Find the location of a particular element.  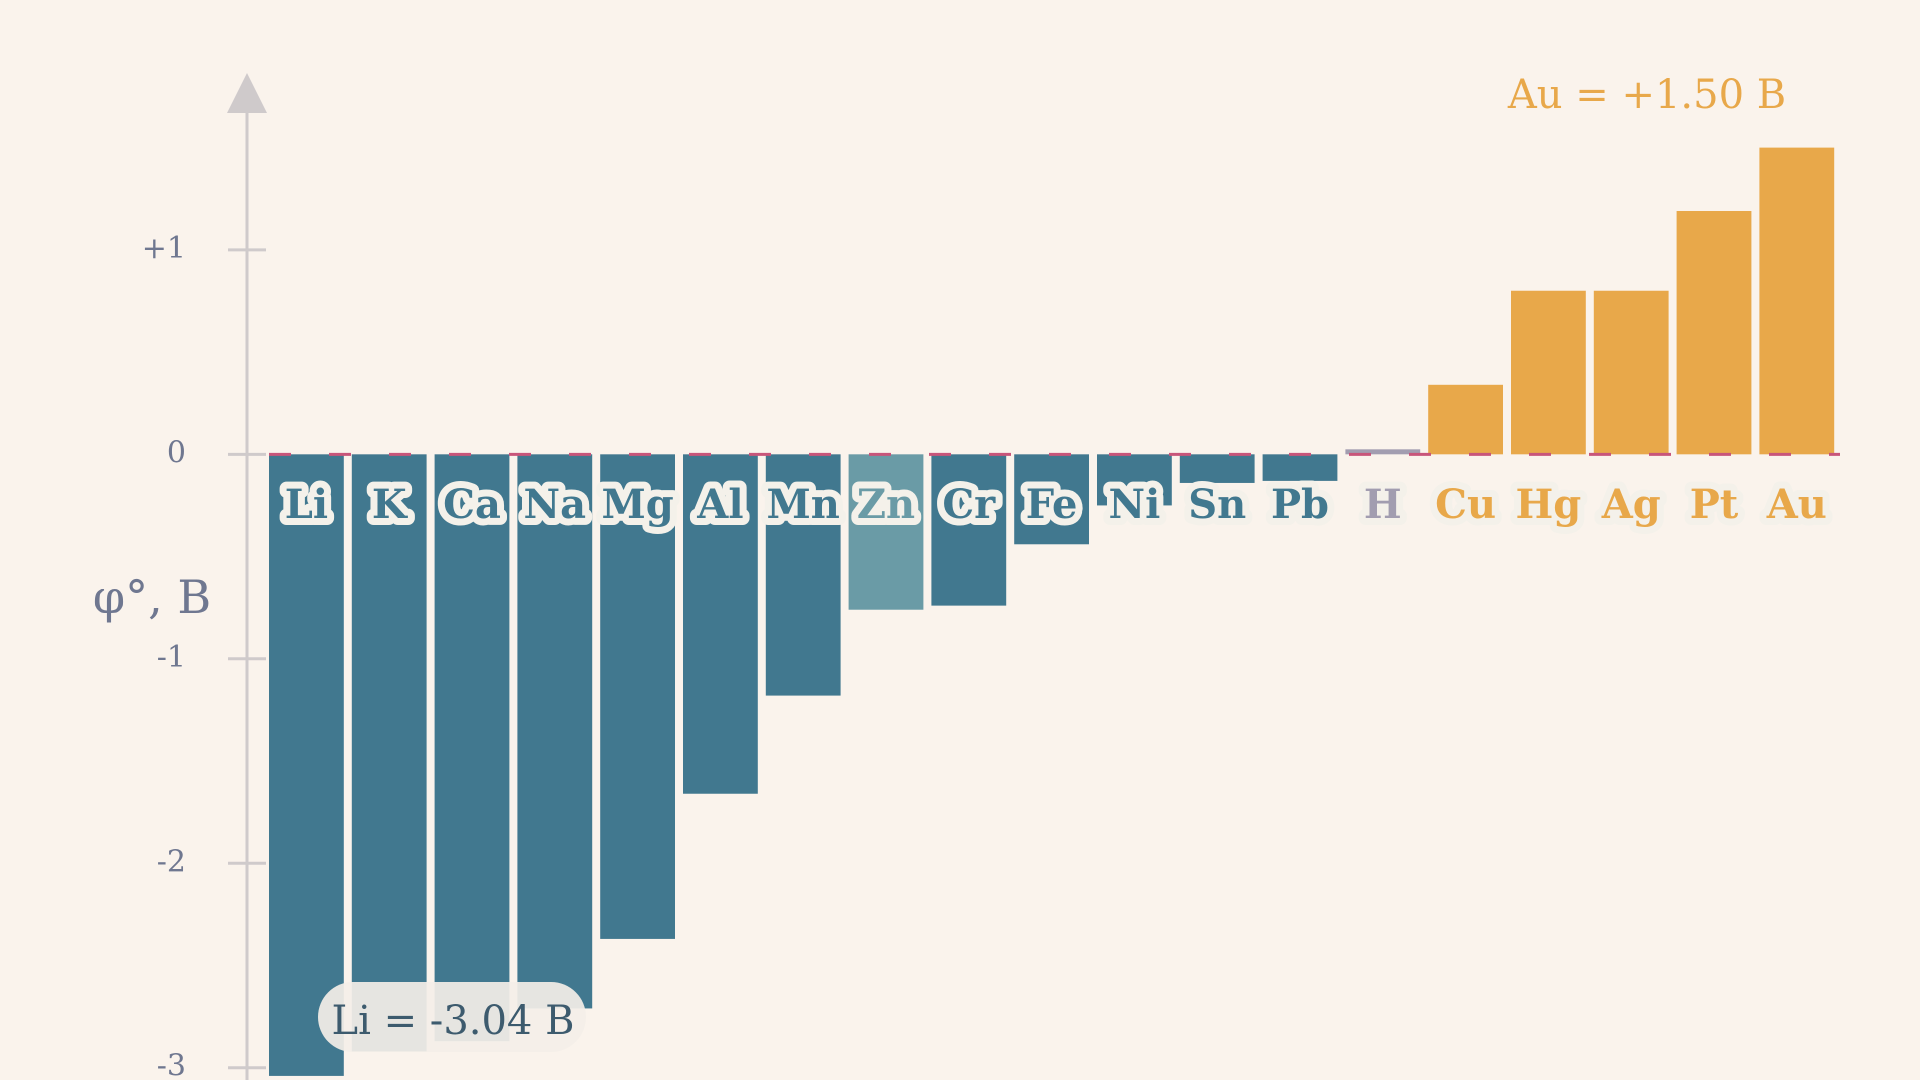

annotation: Li = -3.04 B is located at coordinates (453, 1021).